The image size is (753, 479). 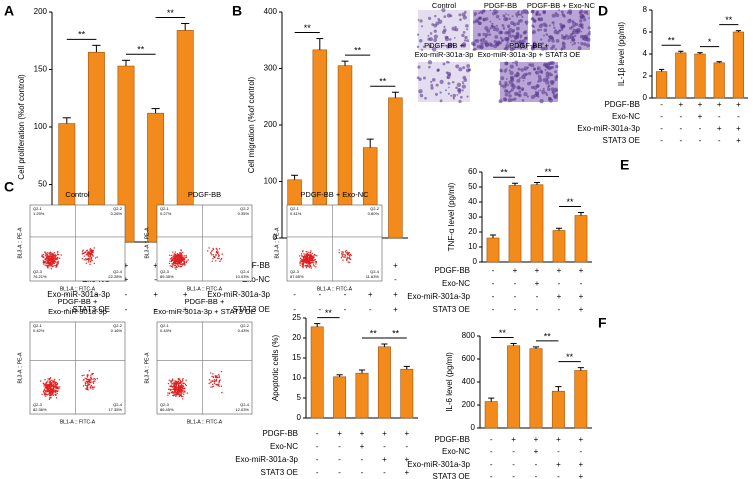 I want to click on quadrant-name: Q2-1, so click(x=165, y=325).